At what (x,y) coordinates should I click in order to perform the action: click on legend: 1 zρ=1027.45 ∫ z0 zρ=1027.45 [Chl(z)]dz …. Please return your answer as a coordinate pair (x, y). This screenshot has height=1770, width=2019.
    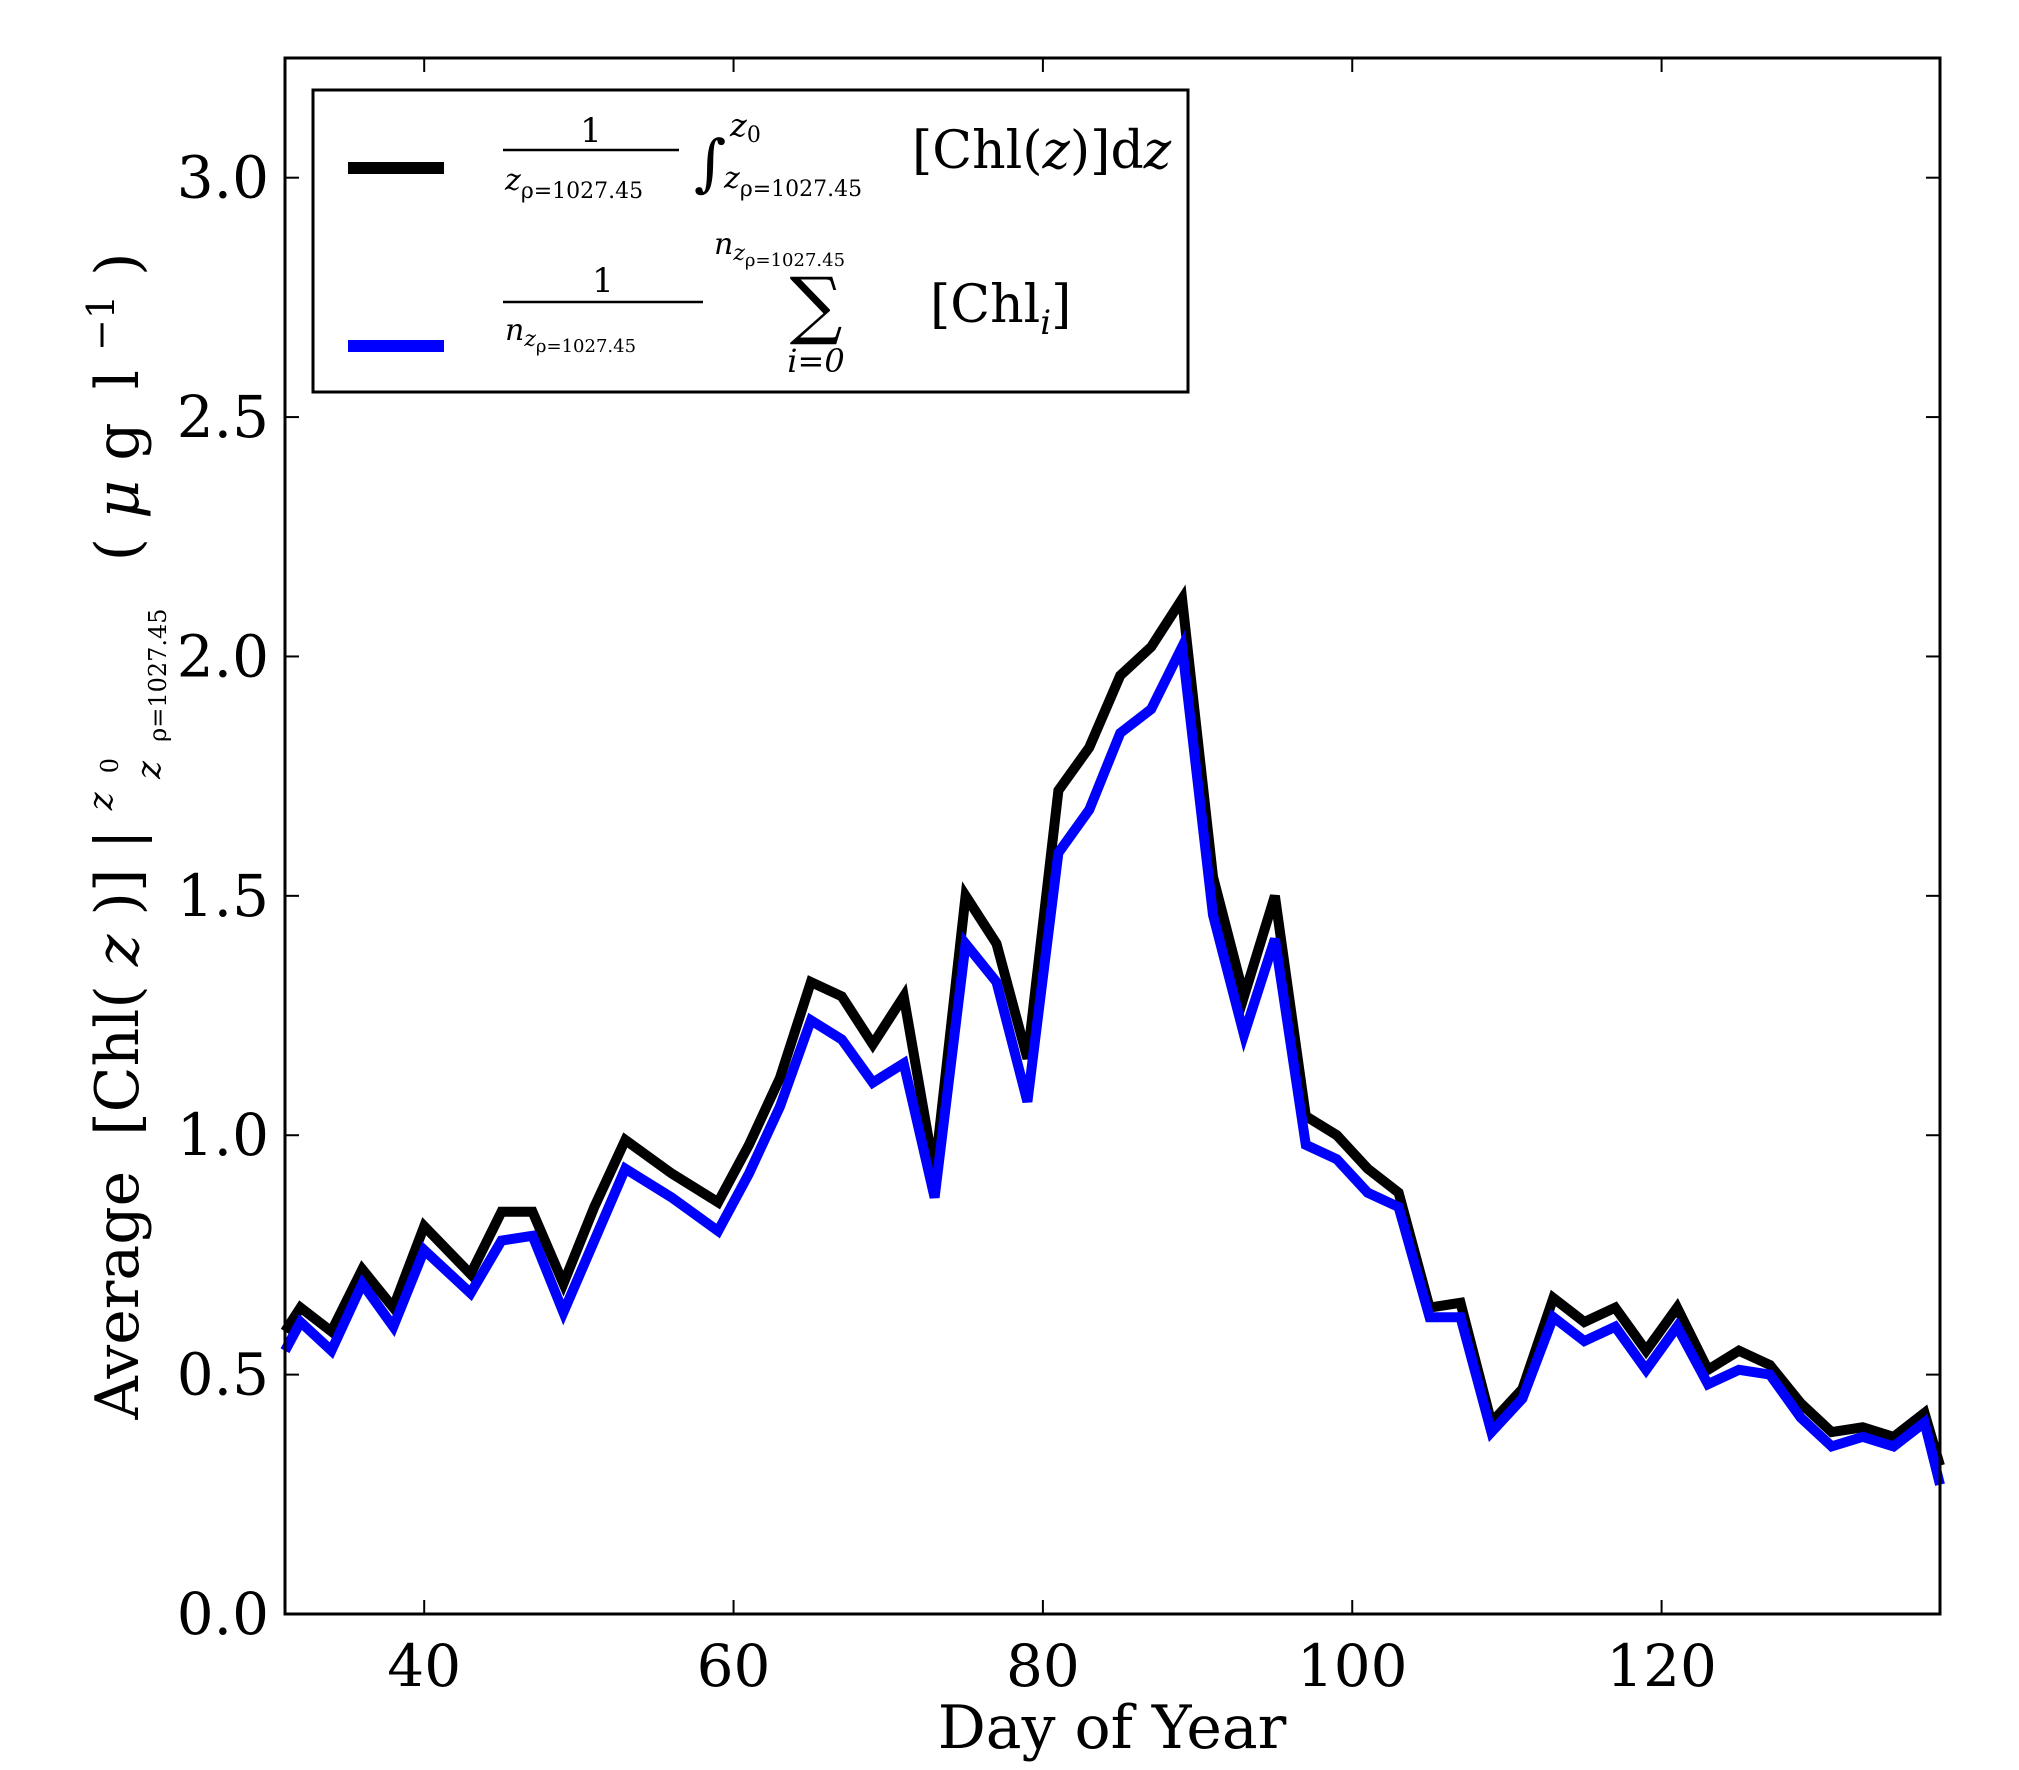
    Looking at the image, I should click on (750, 241).